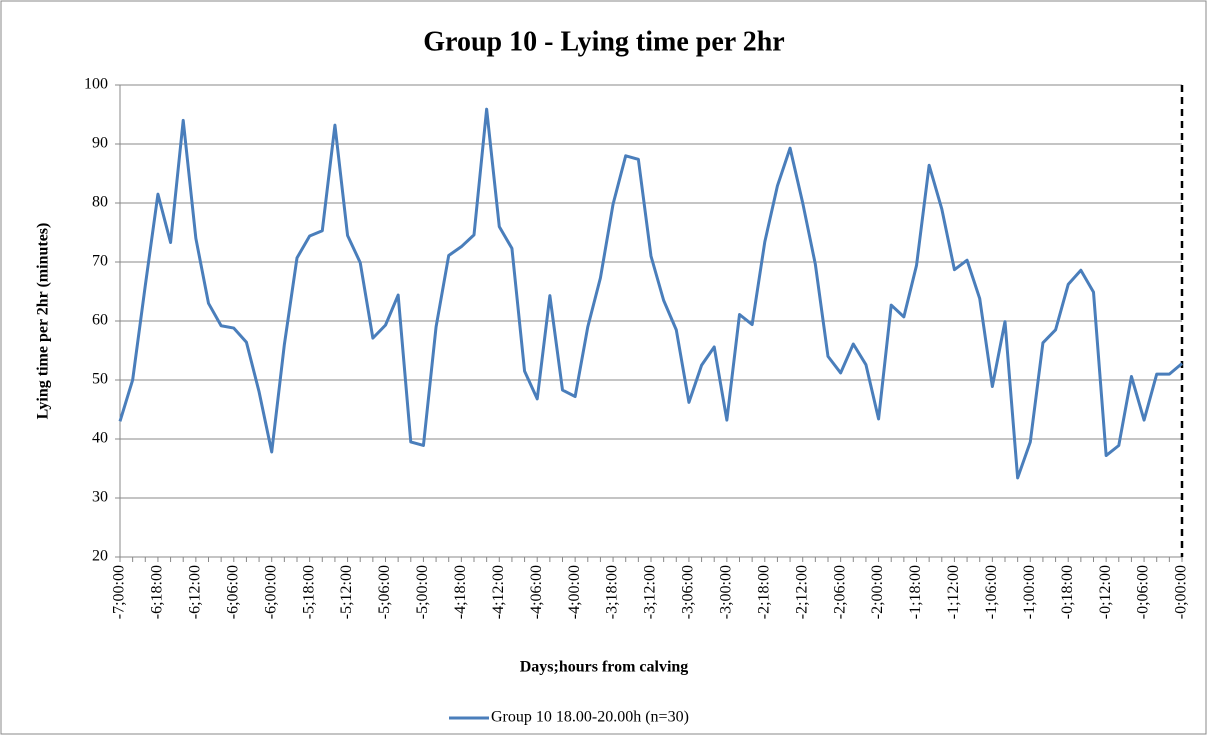 This screenshot has width=1207, height=735. What do you see at coordinates (157, 592) in the screenshot?
I see `x-tick-label: -6;18:00` at bounding box center [157, 592].